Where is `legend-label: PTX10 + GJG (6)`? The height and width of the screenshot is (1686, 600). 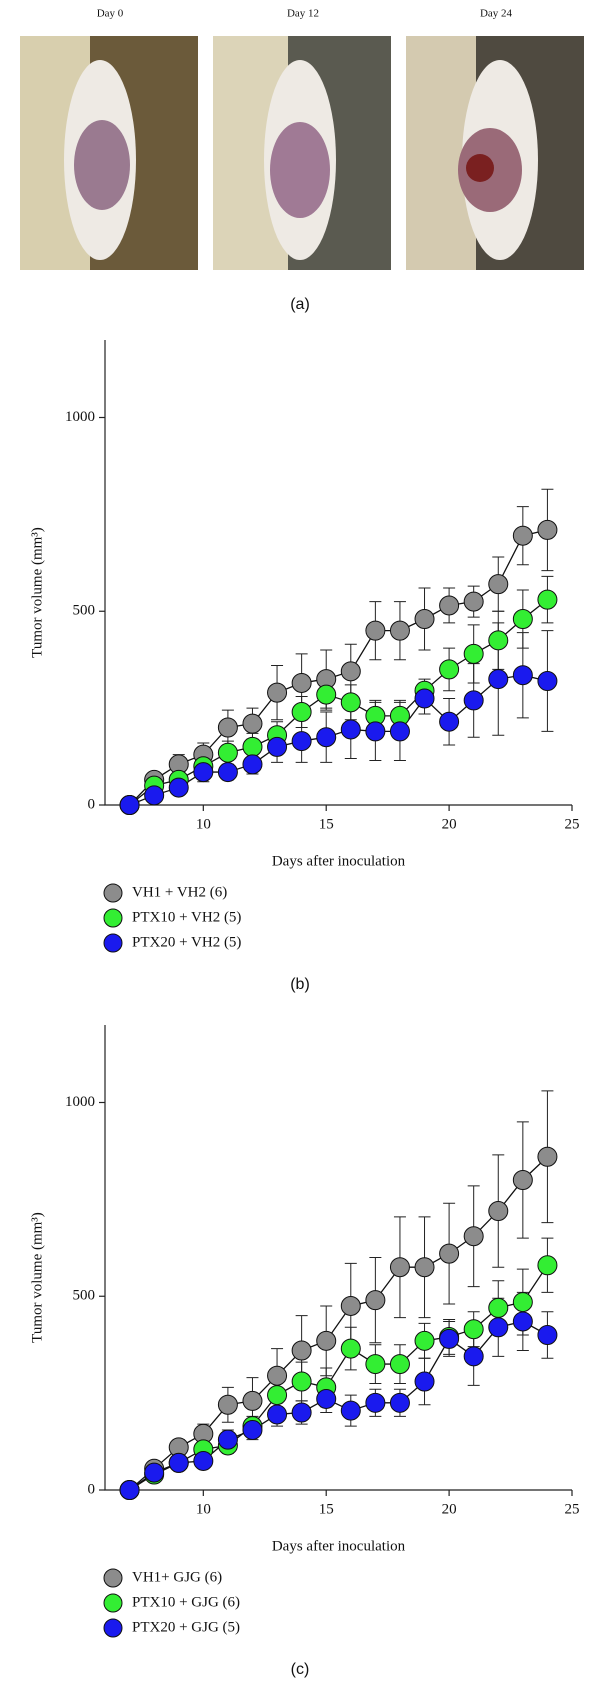
legend-label: PTX10 + GJG (6) is located at coordinates (186, 1602).